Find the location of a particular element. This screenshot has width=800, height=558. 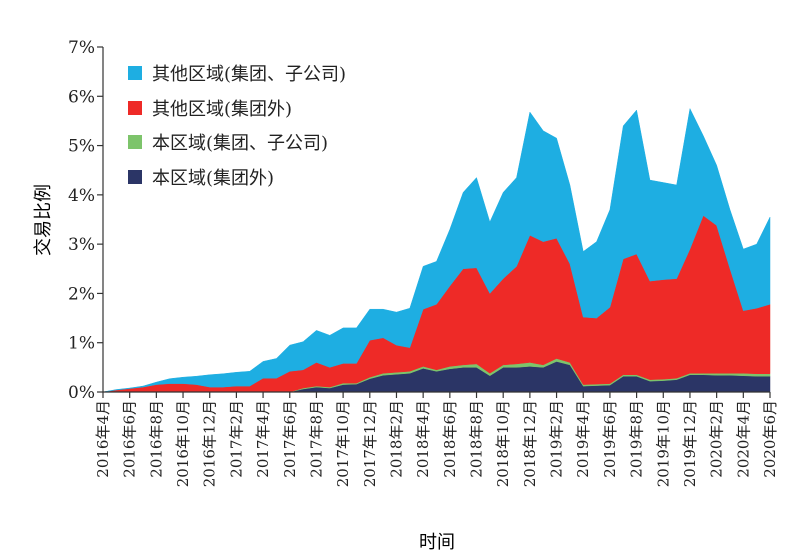

legend-item: 其他区域(集团外) is located at coordinates (237, 108).